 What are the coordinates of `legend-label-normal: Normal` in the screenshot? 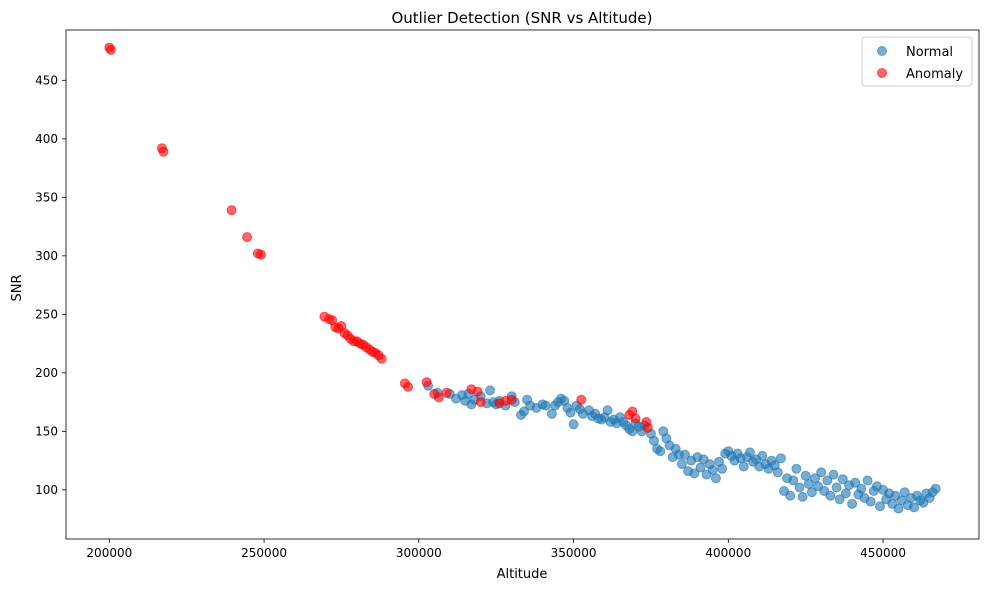 It's located at (929, 52).